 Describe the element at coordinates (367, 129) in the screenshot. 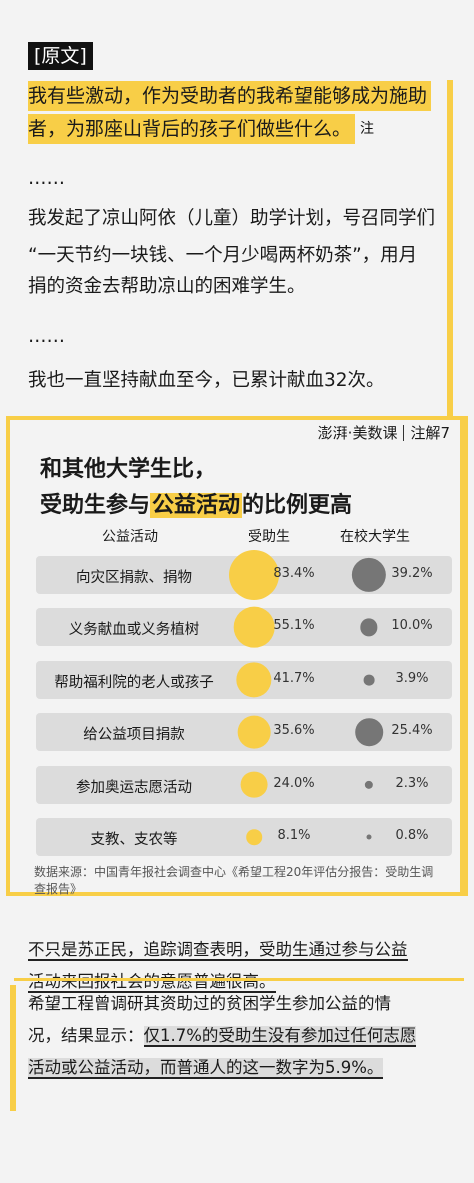

I see `note-marker: 注` at that location.